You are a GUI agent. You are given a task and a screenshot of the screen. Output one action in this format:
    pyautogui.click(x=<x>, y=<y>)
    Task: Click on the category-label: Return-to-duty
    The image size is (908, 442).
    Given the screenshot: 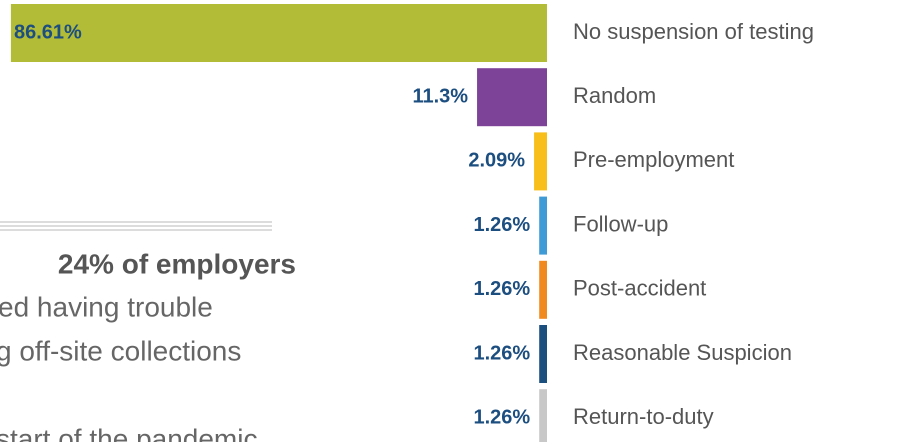 What is the action you would take?
    pyautogui.click(x=643, y=416)
    